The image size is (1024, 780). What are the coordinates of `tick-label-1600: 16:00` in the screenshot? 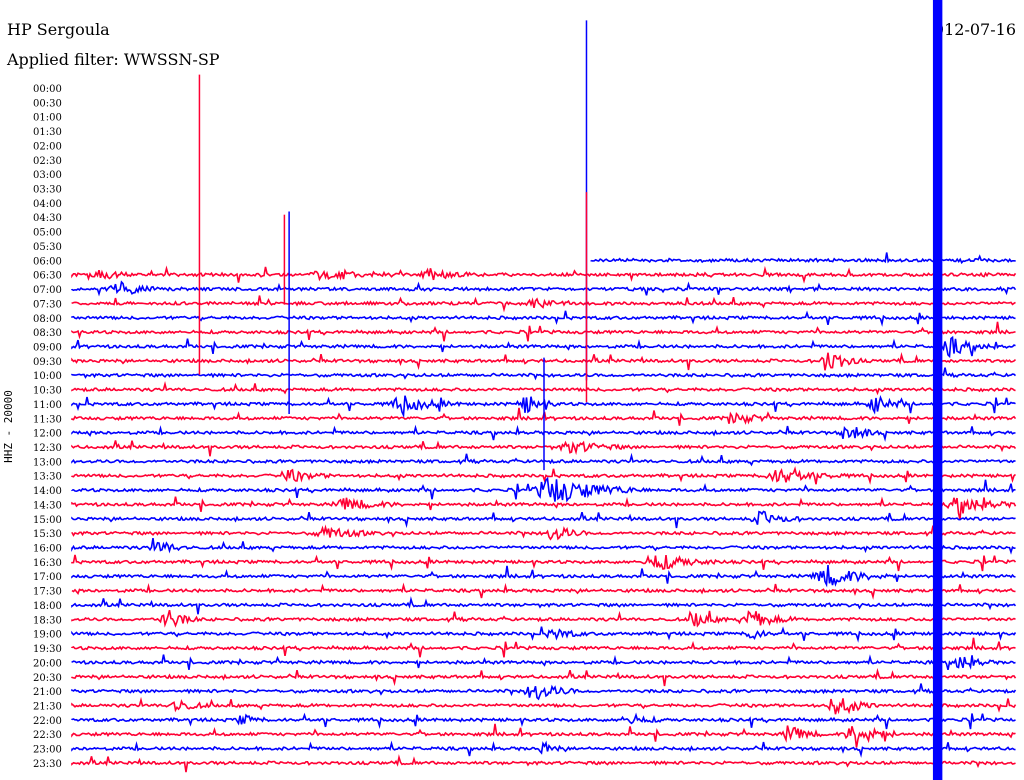 It's located at (47, 549).